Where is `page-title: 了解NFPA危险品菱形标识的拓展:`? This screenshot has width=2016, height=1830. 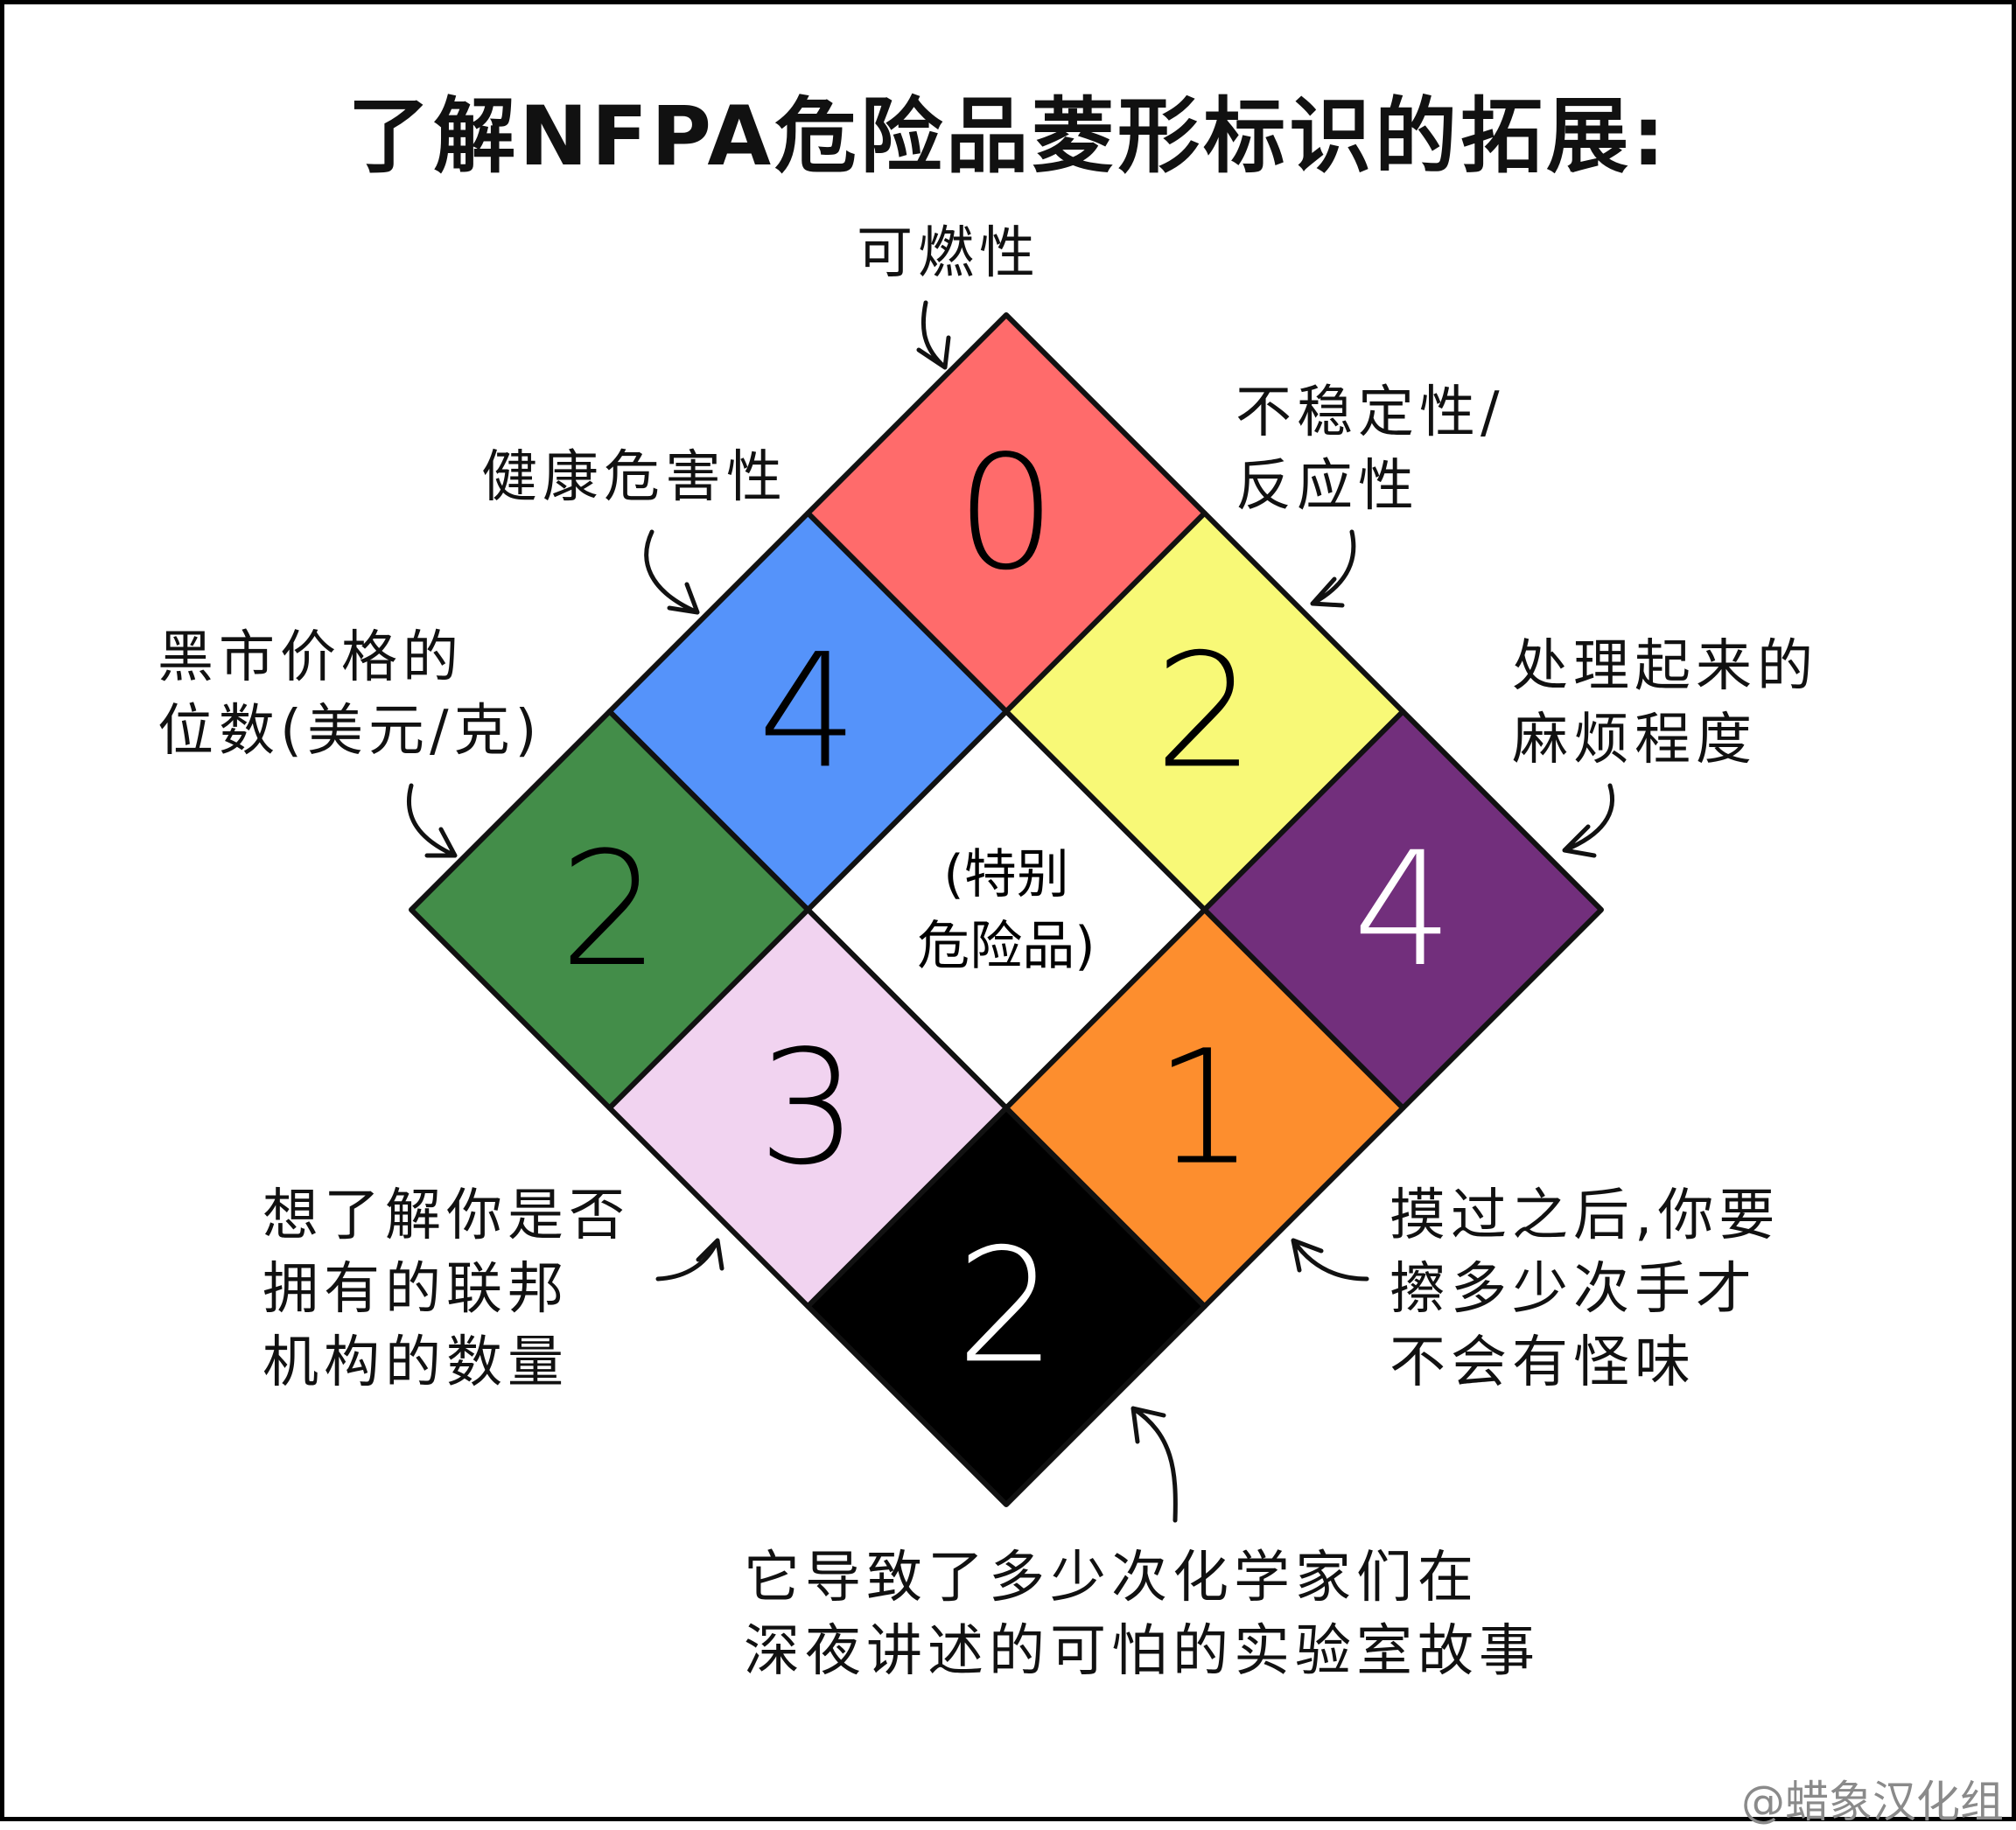
page-title: 了解NFPA危险品菱形标识的拓展: is located at coordinates (1008, 137).